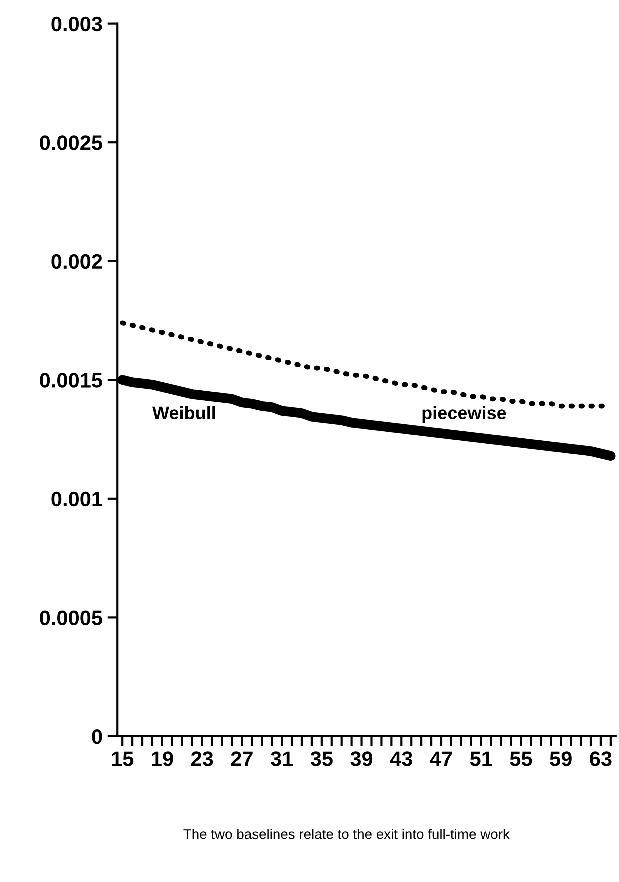 This screenshot has height=882, width=619. Describe the element at coordinates (561, 759) in the screenshot. I see `x-tick-label: 59` at that location.